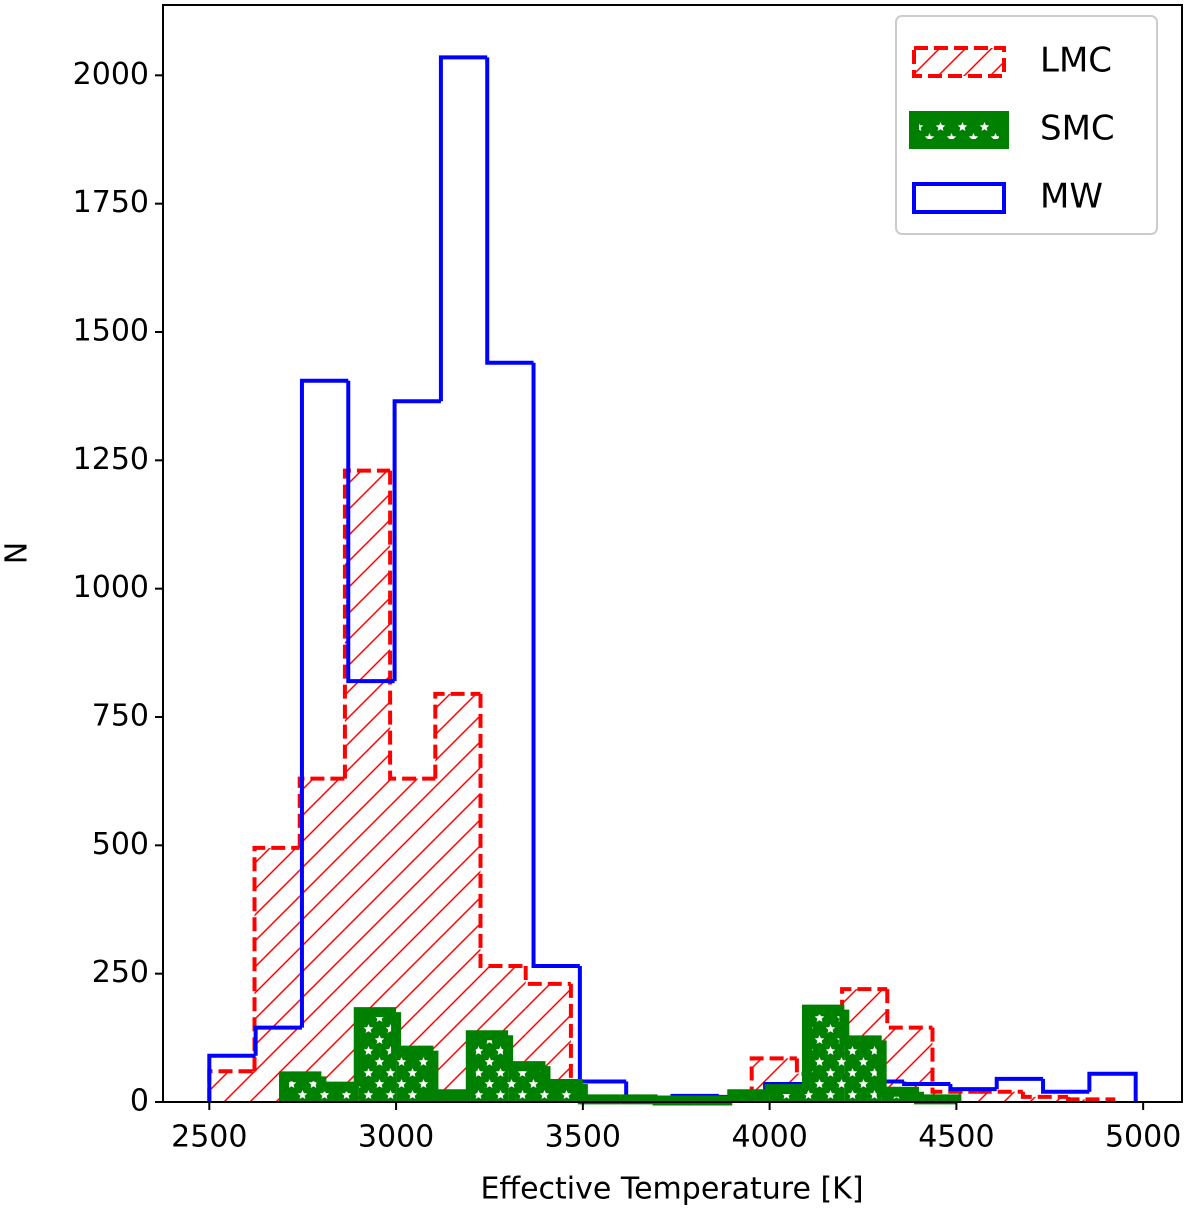 Image resolution: width=1200 pixels, height=1215 pixels. I want to click on legend: LMC SMC MW, so click(1026, 125).